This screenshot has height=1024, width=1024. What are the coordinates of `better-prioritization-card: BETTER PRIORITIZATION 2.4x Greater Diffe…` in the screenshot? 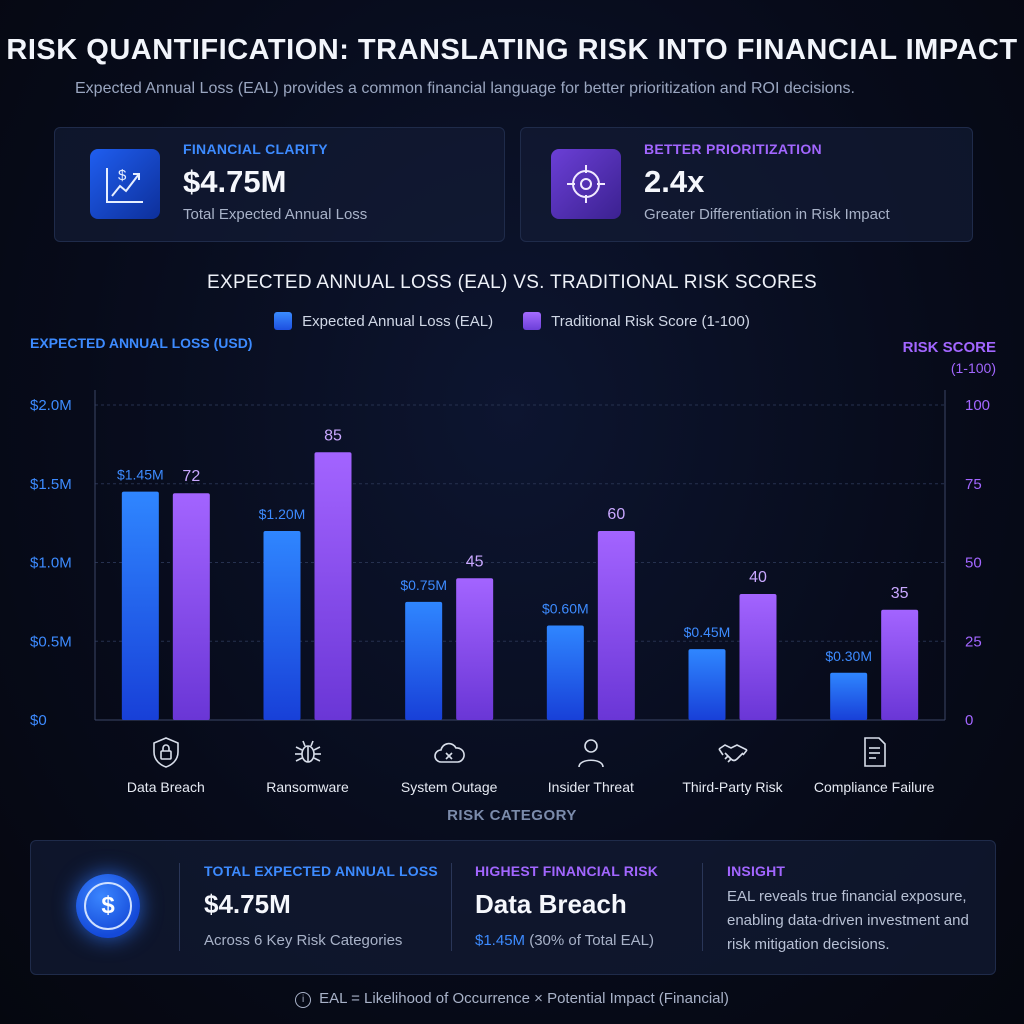 It's located at (746, 184).